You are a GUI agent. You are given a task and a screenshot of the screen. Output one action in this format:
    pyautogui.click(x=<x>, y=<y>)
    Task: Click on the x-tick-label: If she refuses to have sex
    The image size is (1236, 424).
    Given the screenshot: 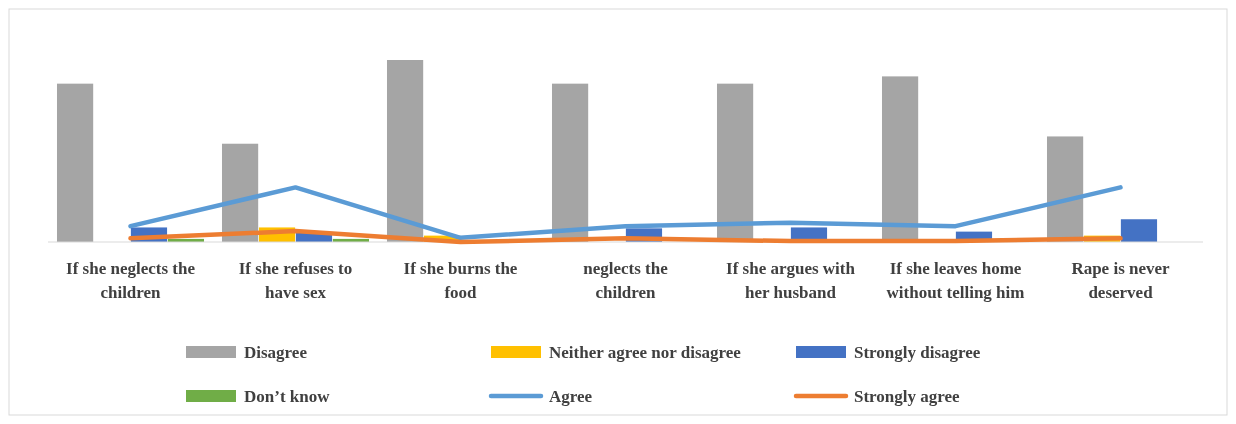 What is the action you would take?
    pyautogui.click(x=295, y=280)
    